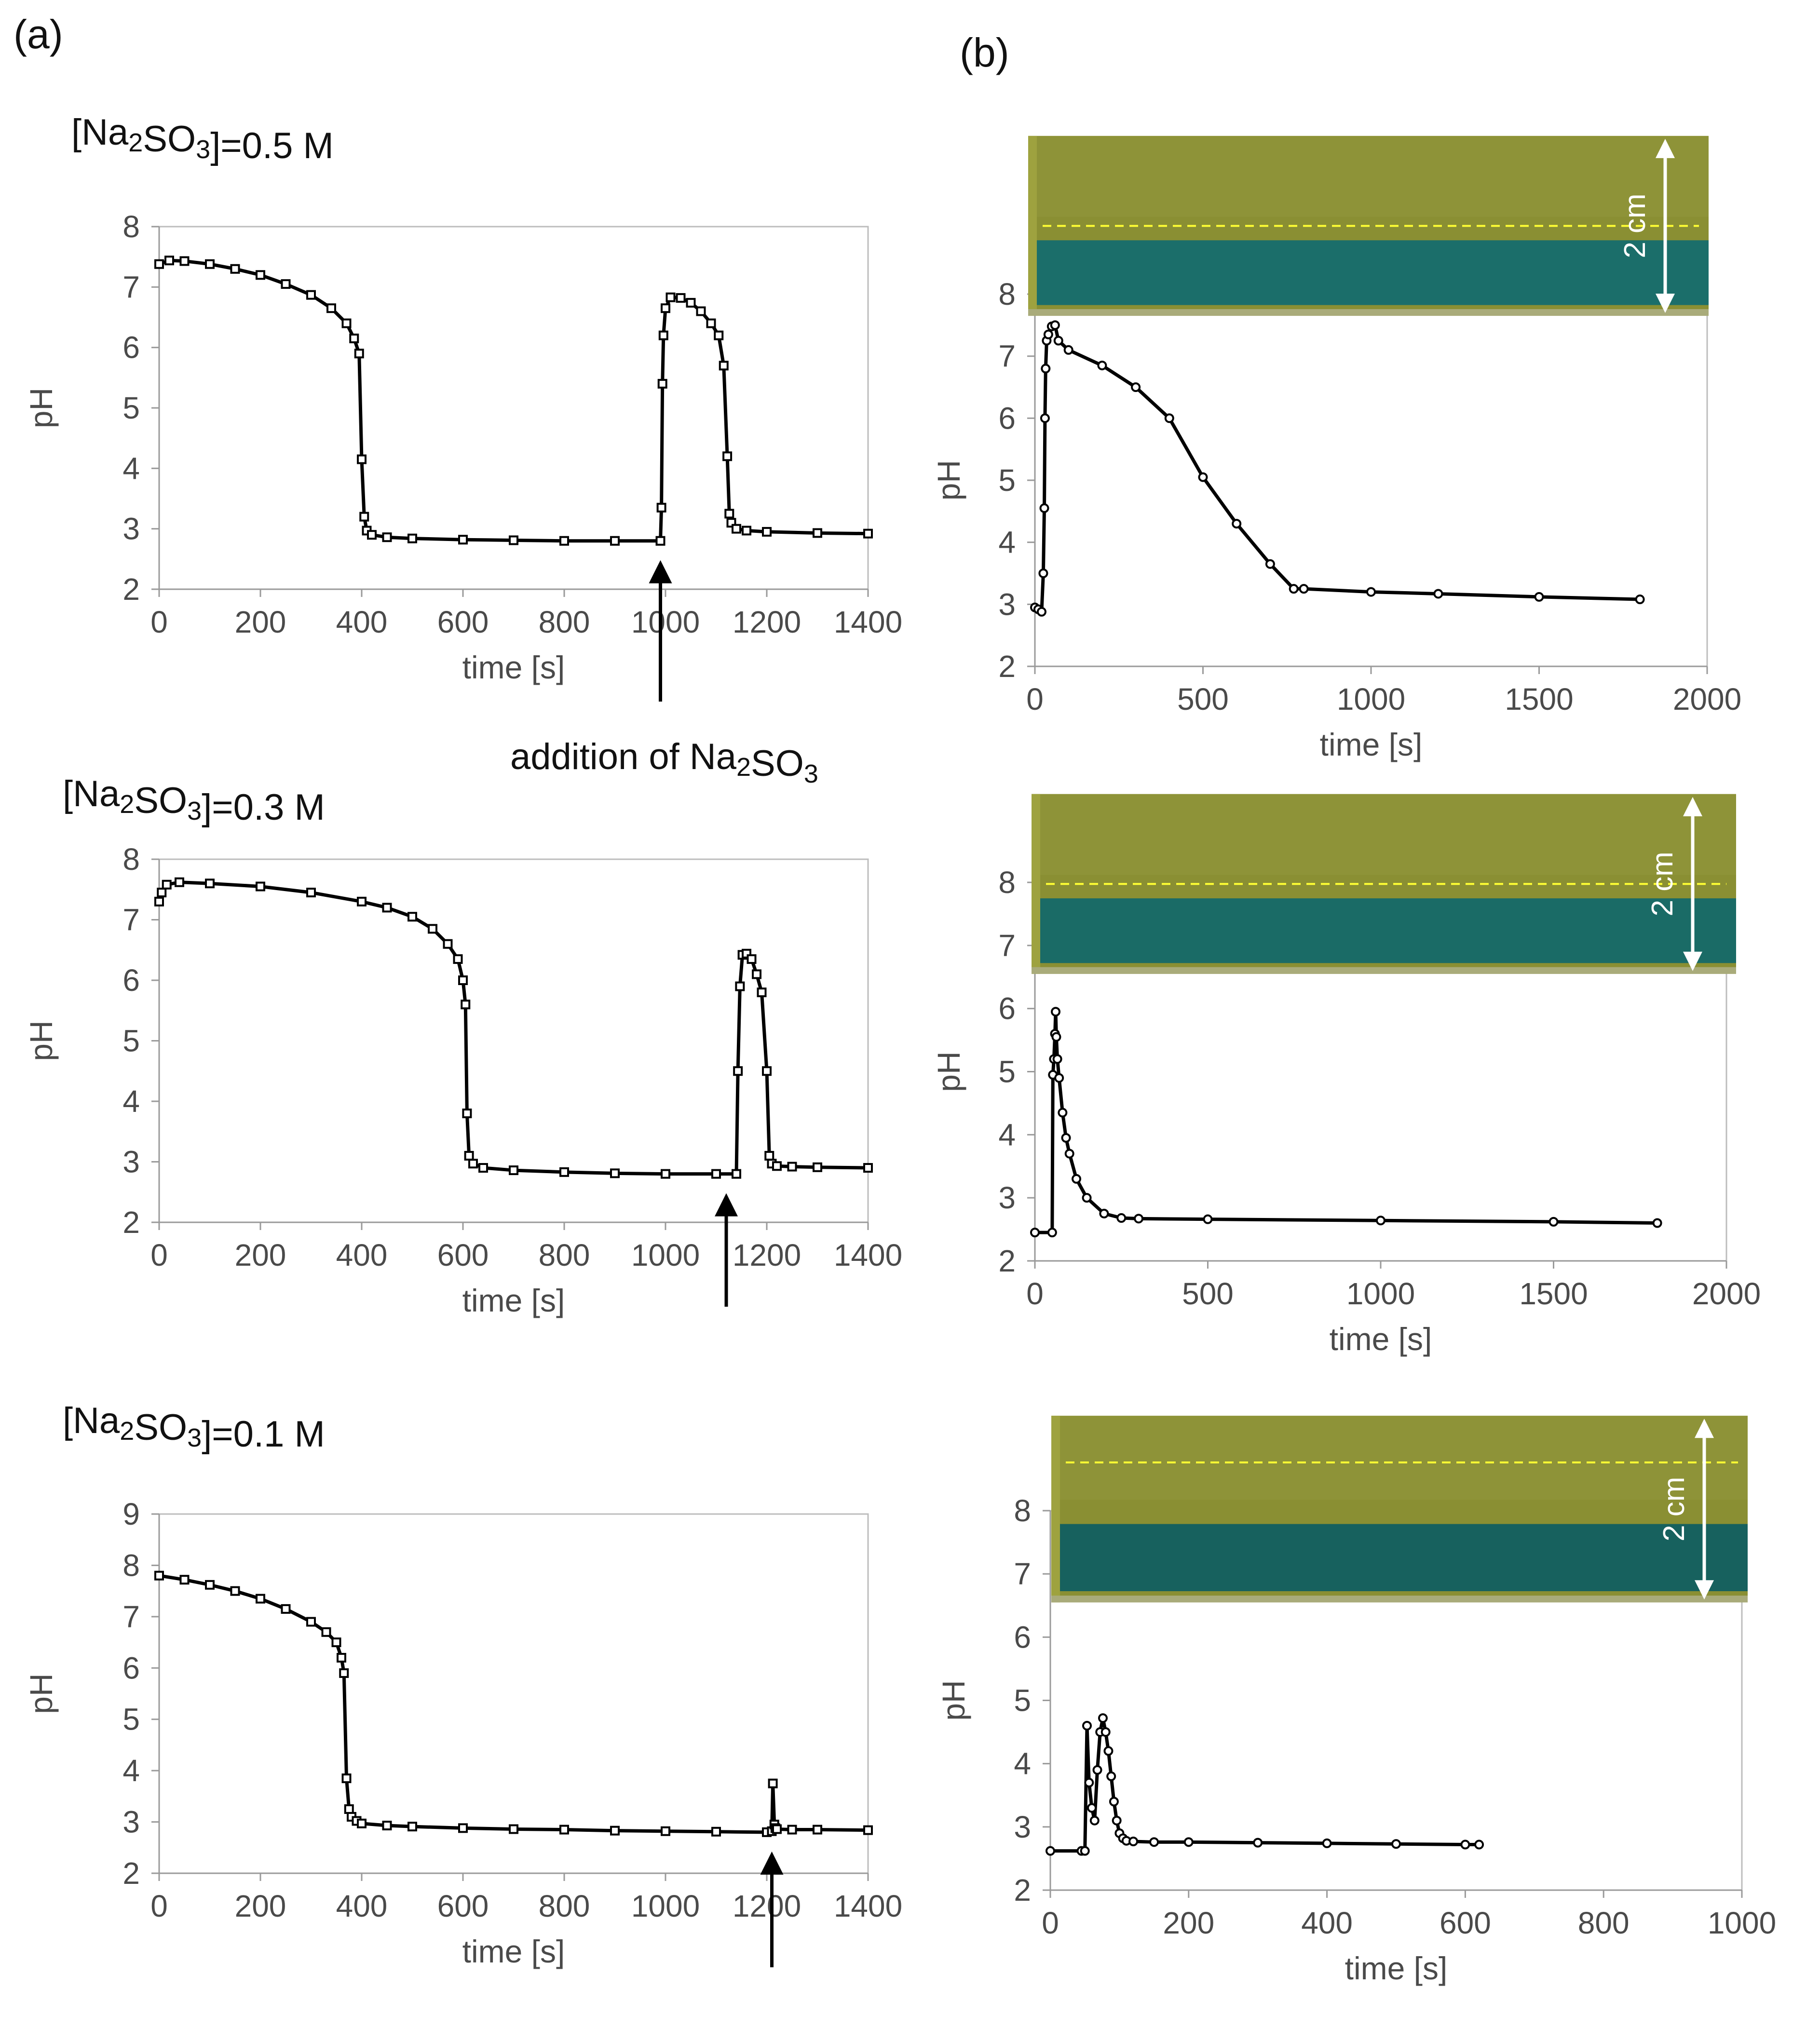 Image resolution: width=1820 pixels, height=2029 pixels. I want to click on panel-label-b: (b), so click(985, 52).